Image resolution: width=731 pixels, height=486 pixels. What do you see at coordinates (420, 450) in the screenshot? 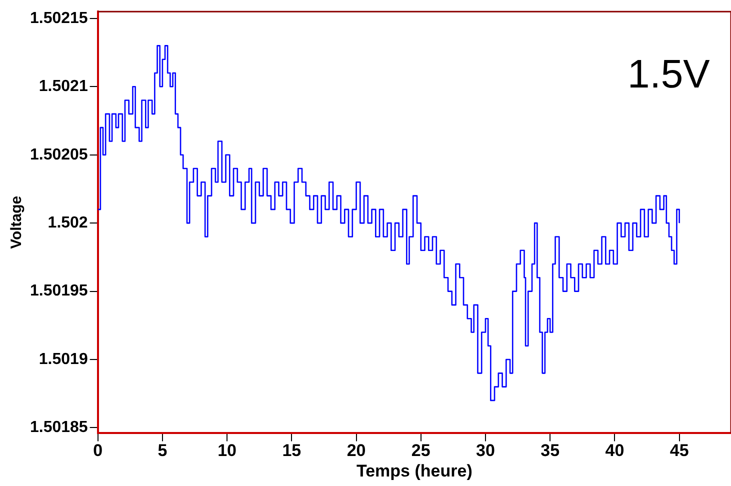
I see `x-tick-label: 25` at bounding box center [420, 450].